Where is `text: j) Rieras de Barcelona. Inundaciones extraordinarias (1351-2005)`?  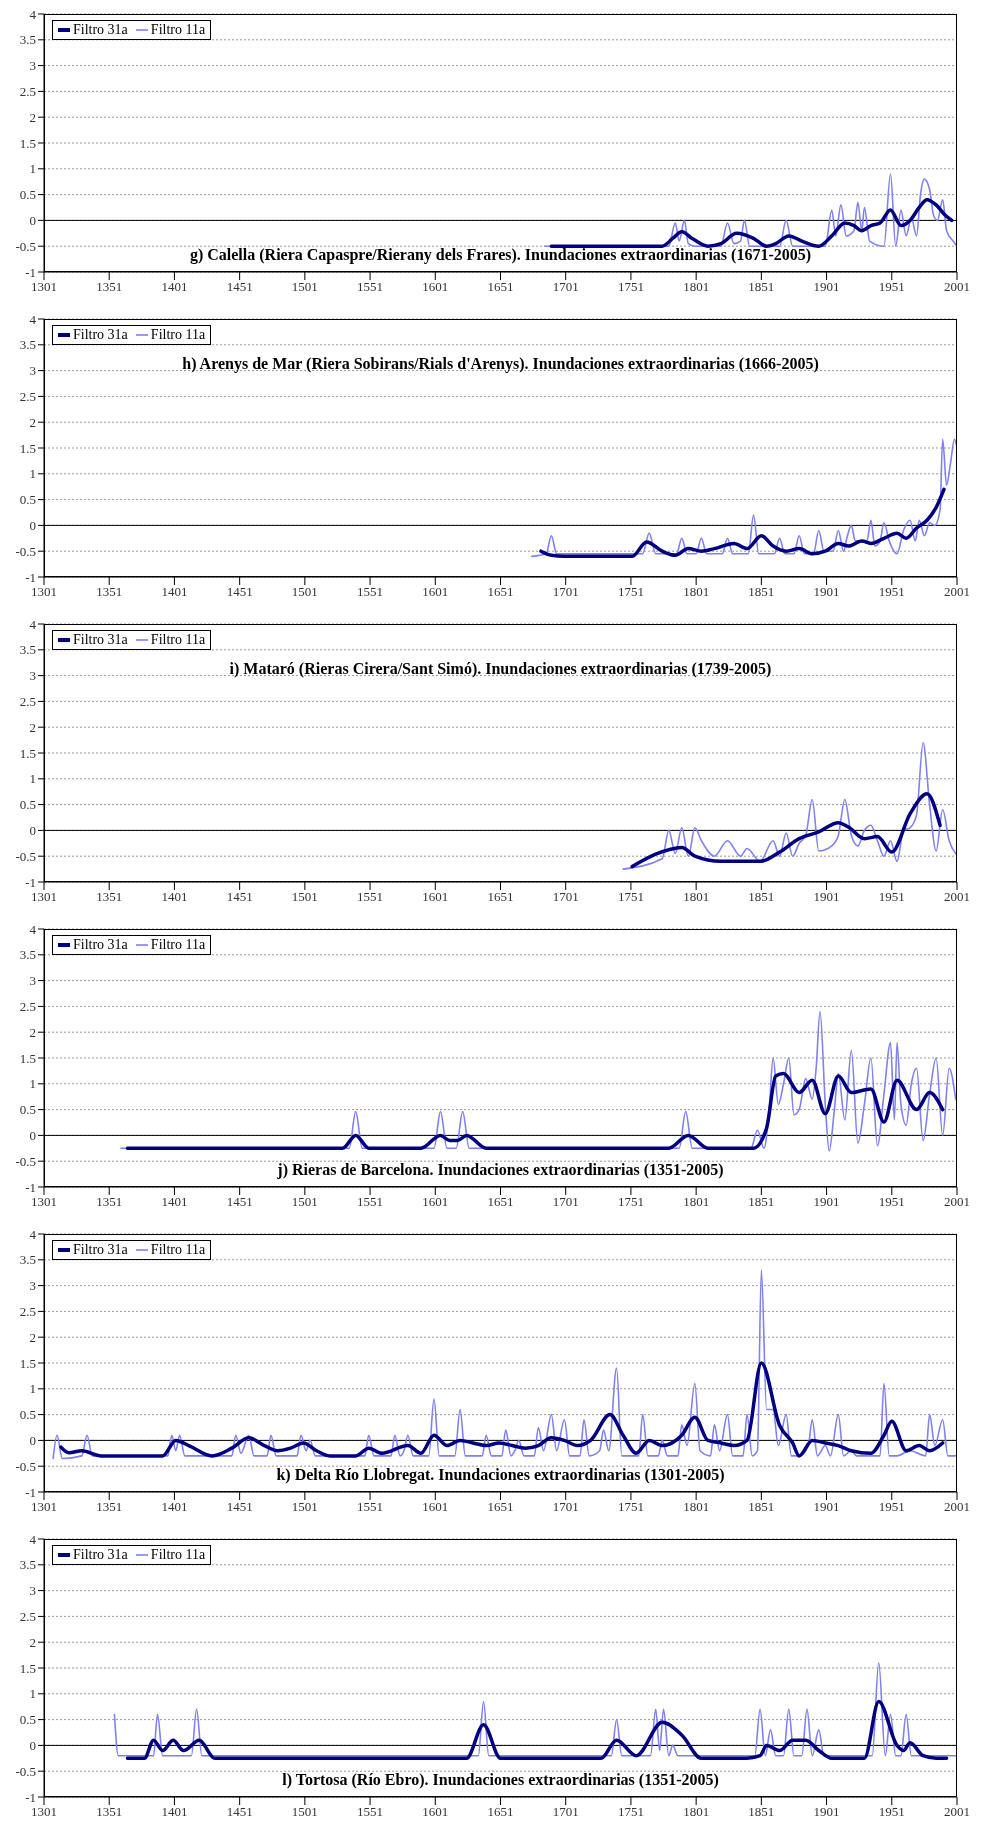
text: j) Rieras de Barcelona. Inundaciones extraordinarias (1351-2005) is located at coordinates (500, 1170).